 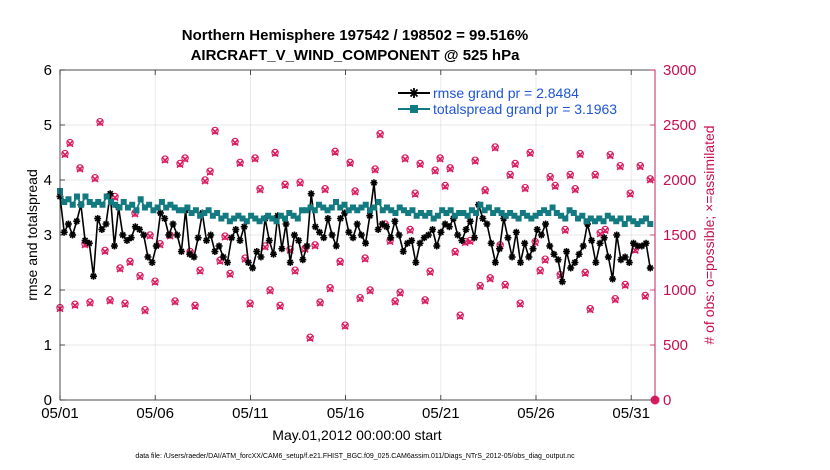 What do you see at coordinates (48, 180) in the screenshot?
I see `y-tick-label: 4` at bounding box center [48, 180].